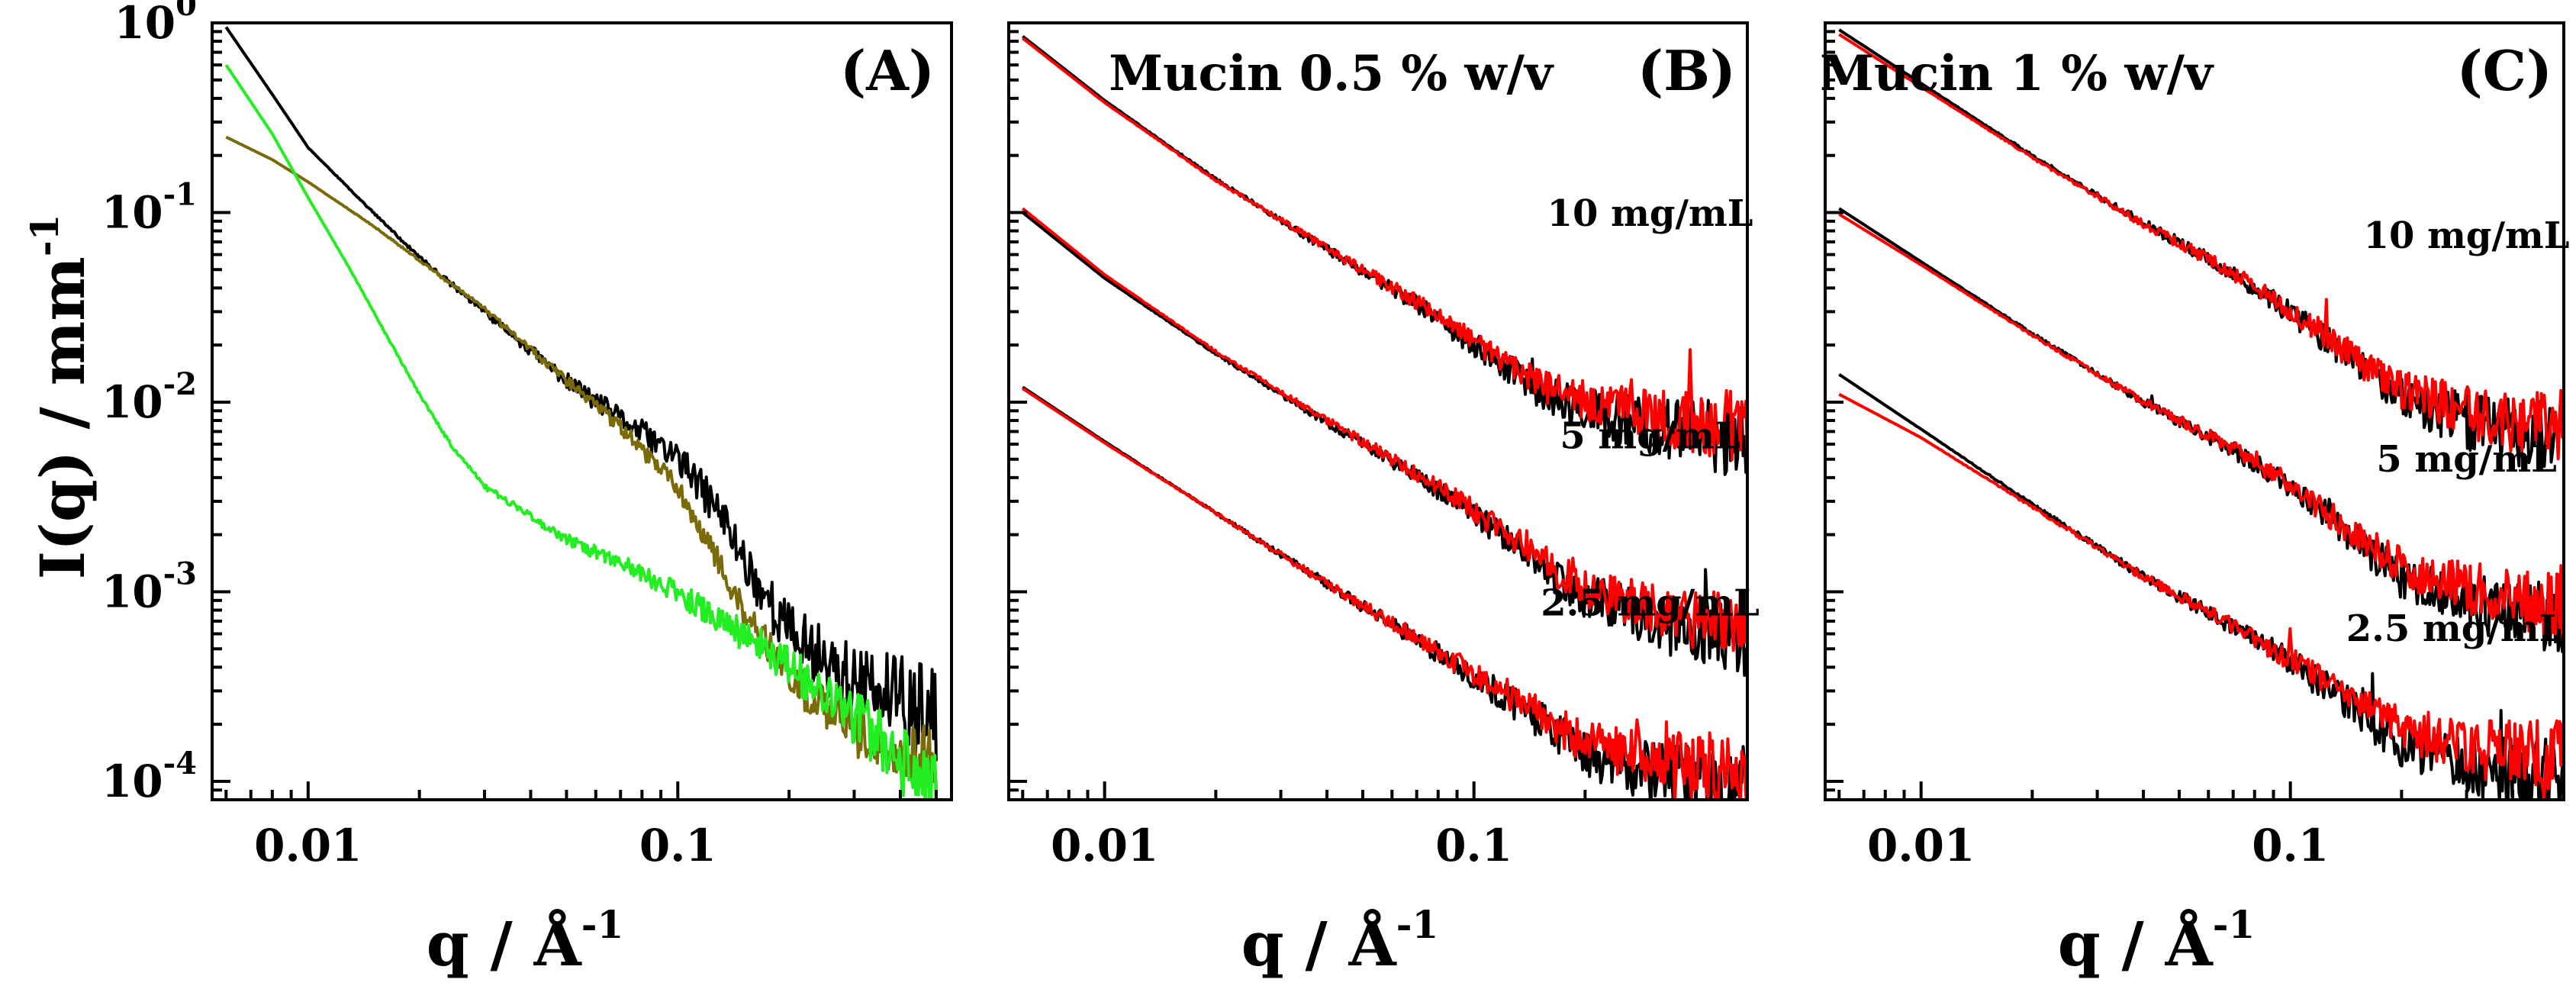 The width and height of the screenshot is (2576, 989). Describe the element at coordinates (887, 70) in the screenshot. I see `panel-letter: (A)` at that location.